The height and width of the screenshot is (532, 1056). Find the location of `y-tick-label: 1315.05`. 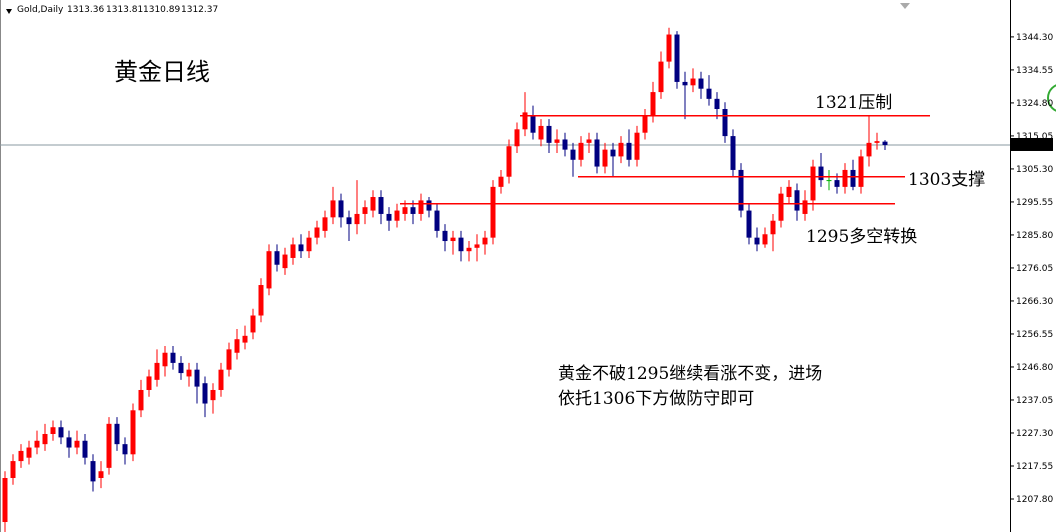

y-tick-label: 1315.05 is located at coordinates (1034, 137).